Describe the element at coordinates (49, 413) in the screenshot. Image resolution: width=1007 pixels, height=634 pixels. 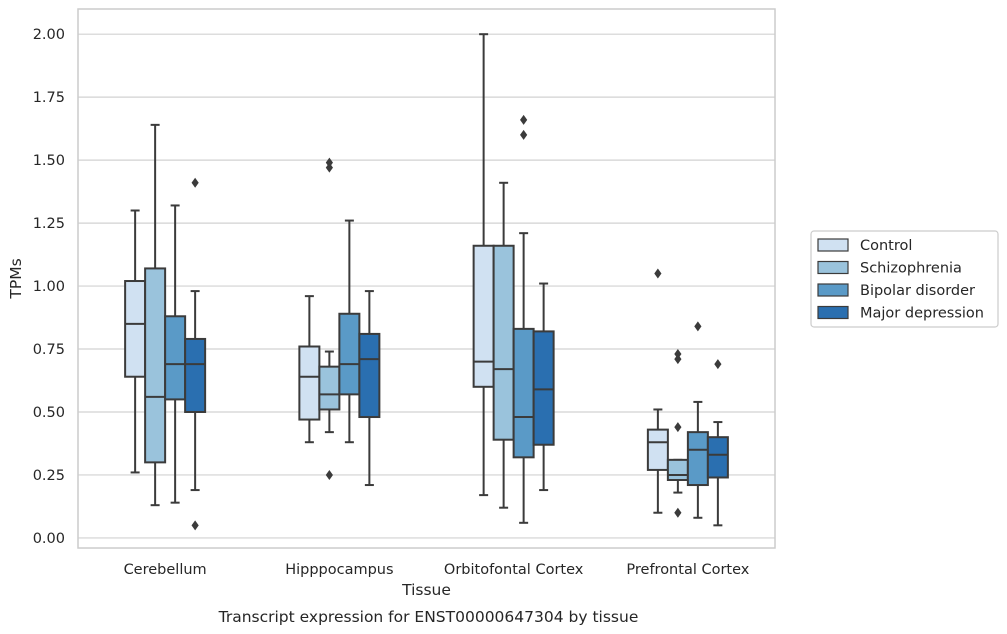
I see `y-tick-label: 0.50` at that location.